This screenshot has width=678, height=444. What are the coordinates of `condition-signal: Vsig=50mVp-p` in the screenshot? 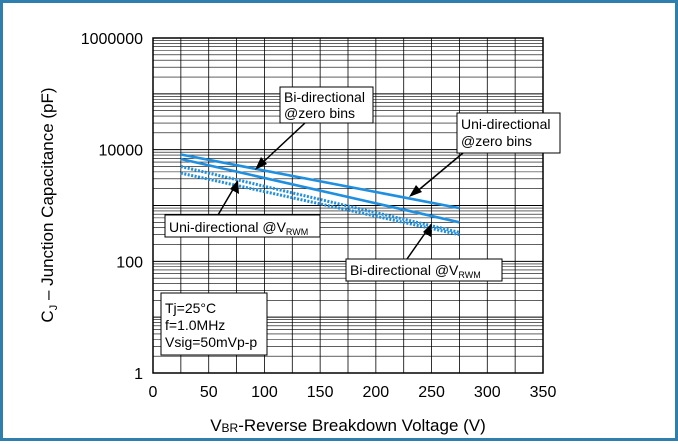 It's located at (211, 342).